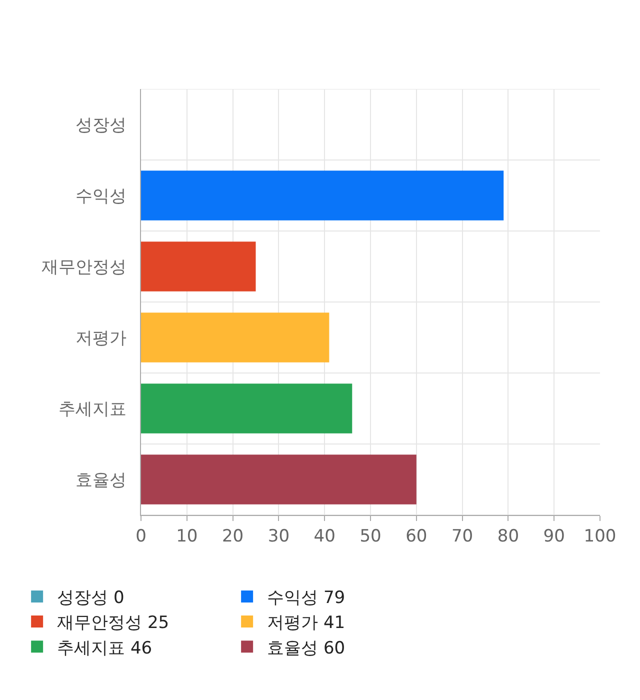  What do you see at coordinates (554, 536) in the screenshot?
I see `x-tick-label: 90` at bounding box center [554, 536].